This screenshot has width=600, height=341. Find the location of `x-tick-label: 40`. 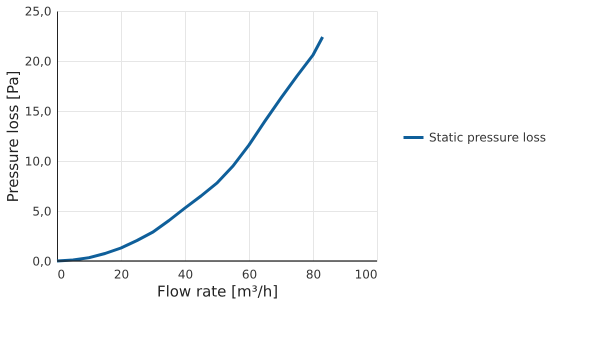

x-tick-label: 40 is located at coordinates (186, 275).